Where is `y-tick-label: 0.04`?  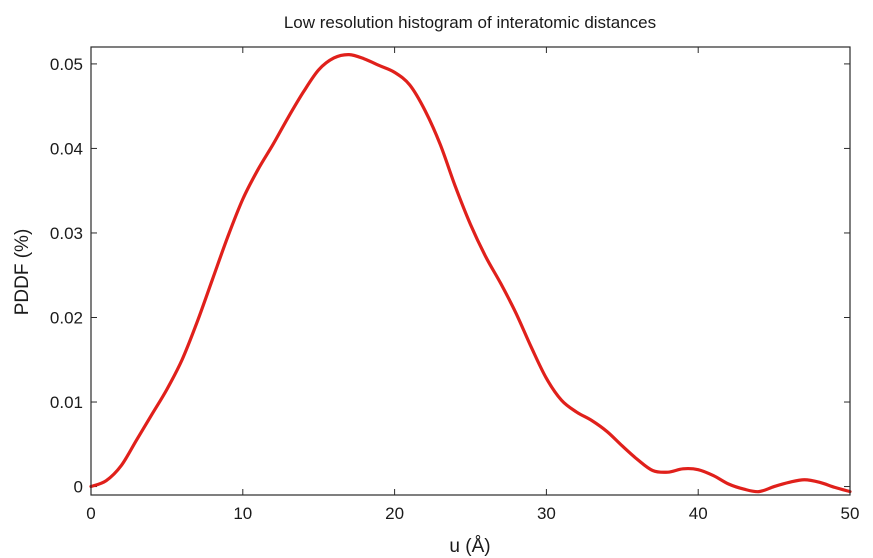
y-tick-label: 0.04 is located at coordinates (66, 148).